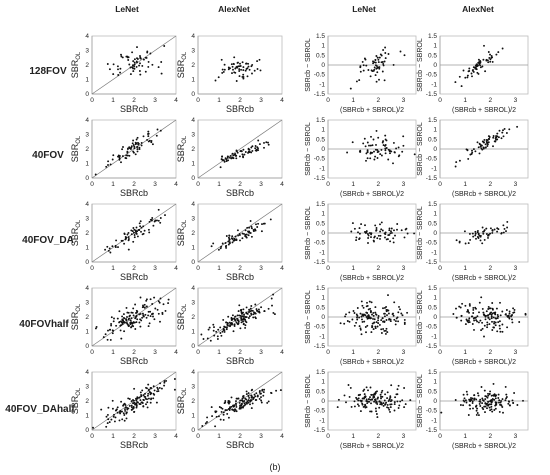  What do you see at coordinates (435, 298) in the screenshot?
I see `y-tick-label: 1` at bounding box center [435, 298].